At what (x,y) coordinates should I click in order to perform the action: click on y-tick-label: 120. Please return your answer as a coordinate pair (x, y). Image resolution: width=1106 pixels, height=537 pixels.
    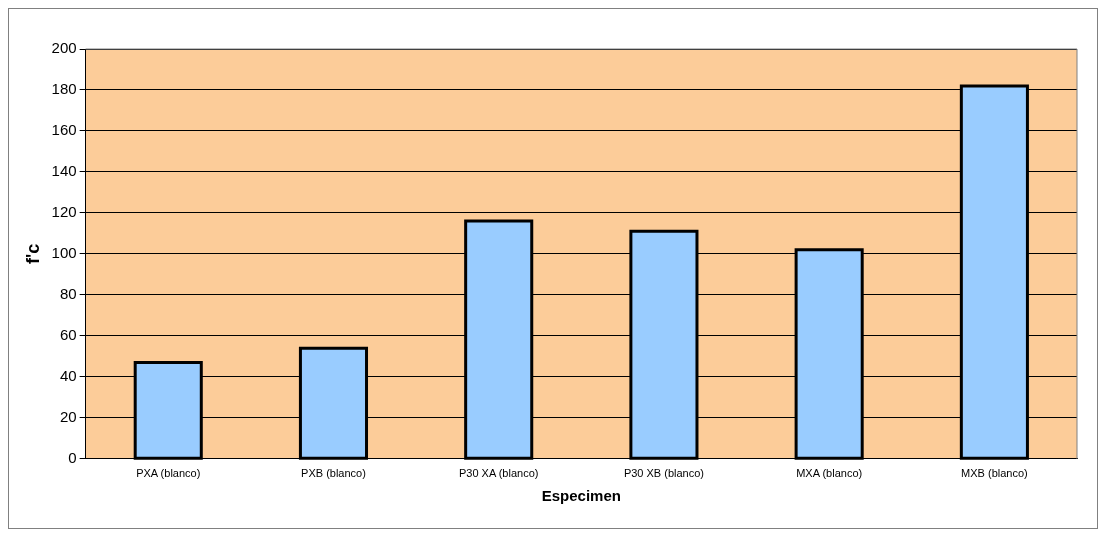
    Looking at the image, I should click on (64, 212).